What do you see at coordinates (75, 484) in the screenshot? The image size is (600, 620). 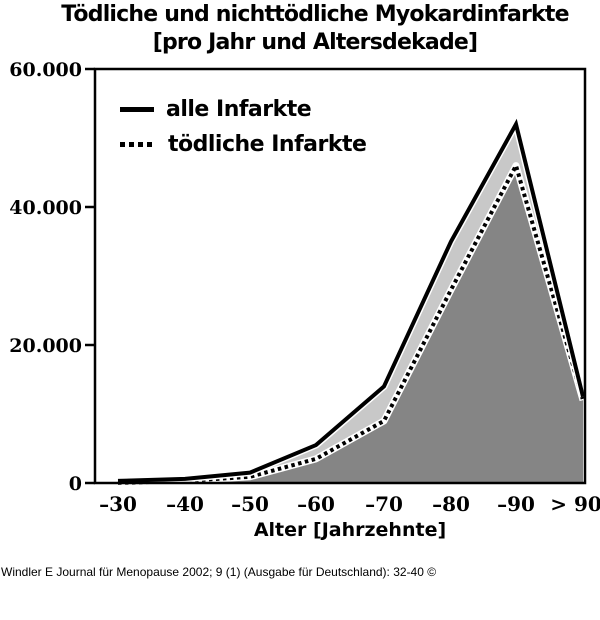 I see `y-tick-label: 0` at bounding box center [75, 484].